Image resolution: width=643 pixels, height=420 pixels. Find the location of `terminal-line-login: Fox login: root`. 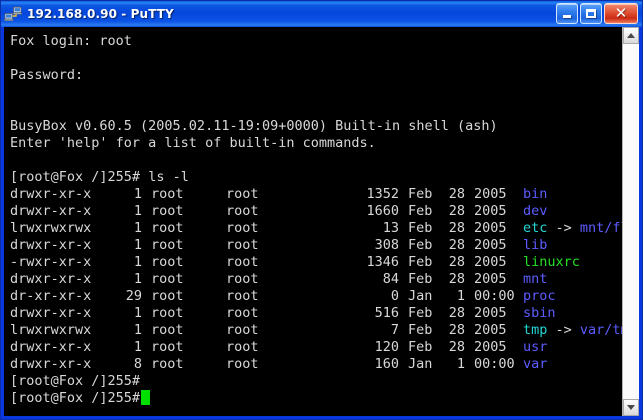

terminal-line-login: Fox login: root is located at coordinates (71, 41).